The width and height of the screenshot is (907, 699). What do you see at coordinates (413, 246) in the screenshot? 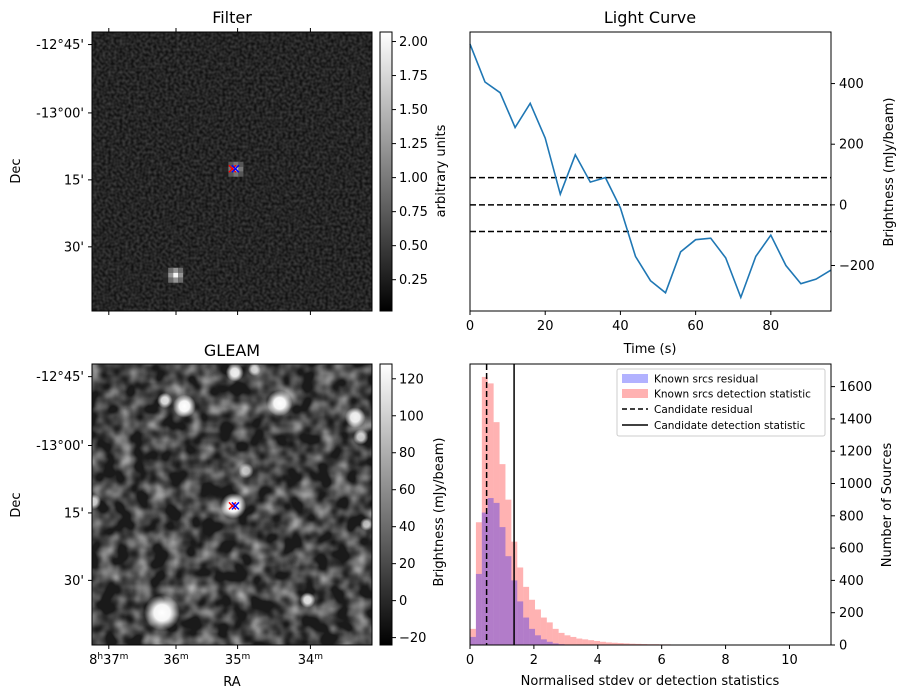
I see `filter-cb-tick-label-1: 0.50` at bounding box center [413, 246].